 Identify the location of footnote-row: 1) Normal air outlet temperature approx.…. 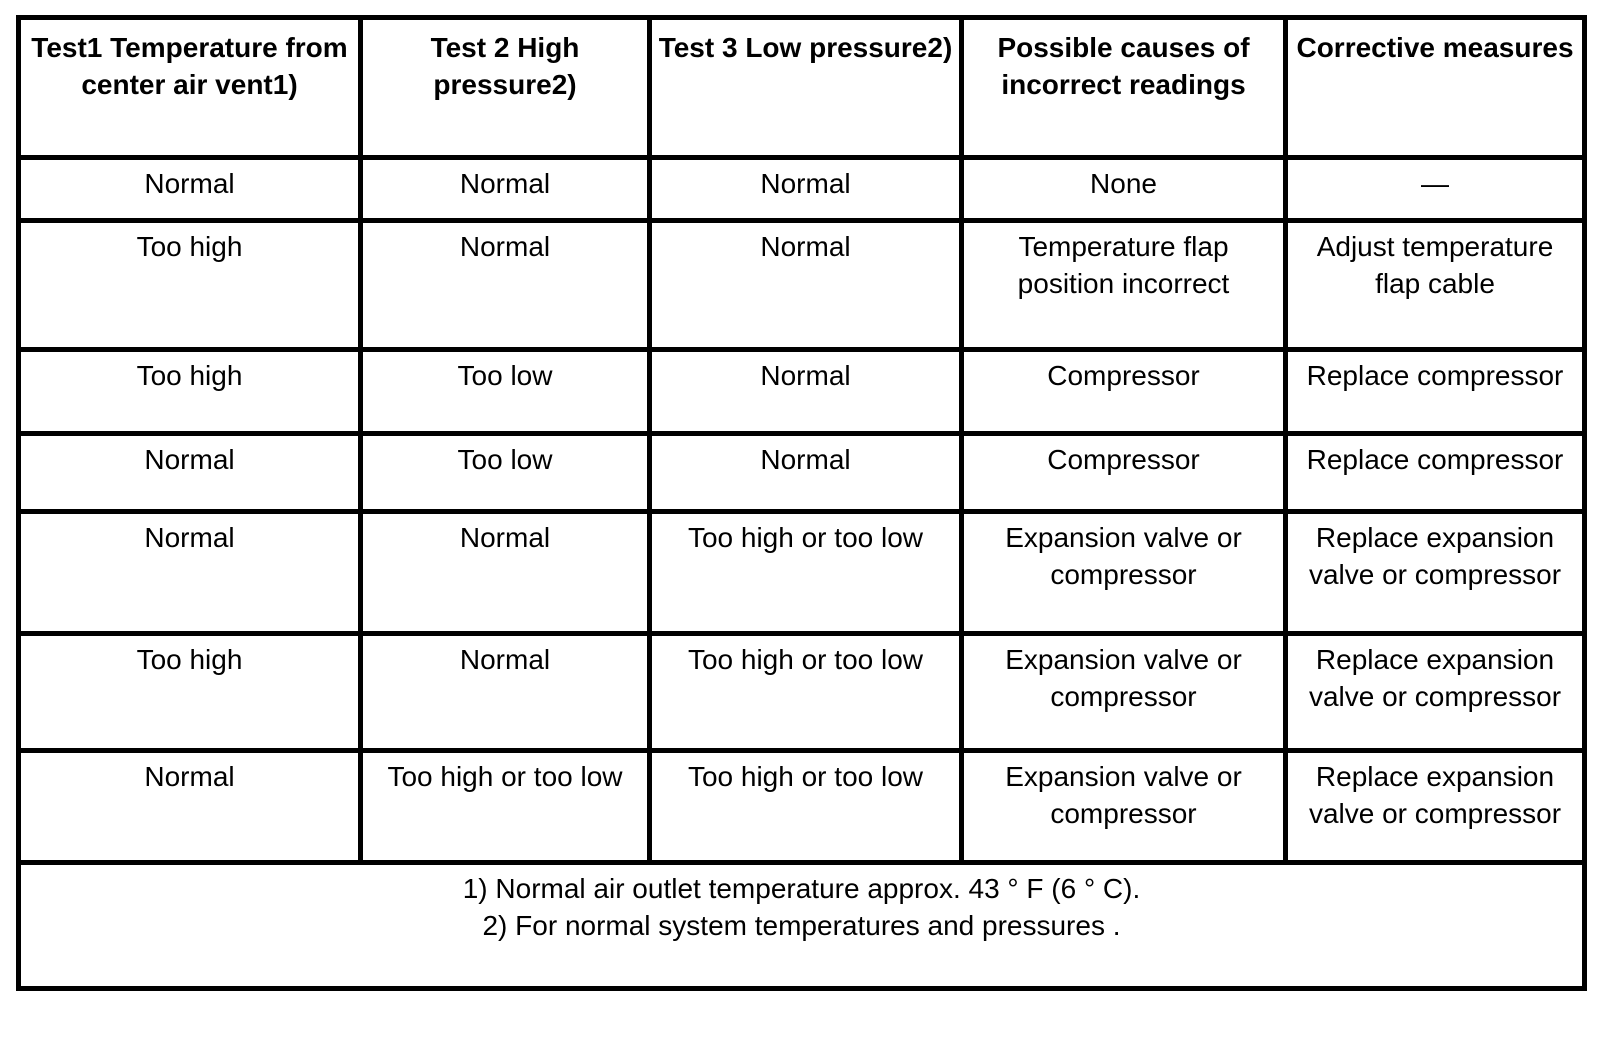
(801, 925).